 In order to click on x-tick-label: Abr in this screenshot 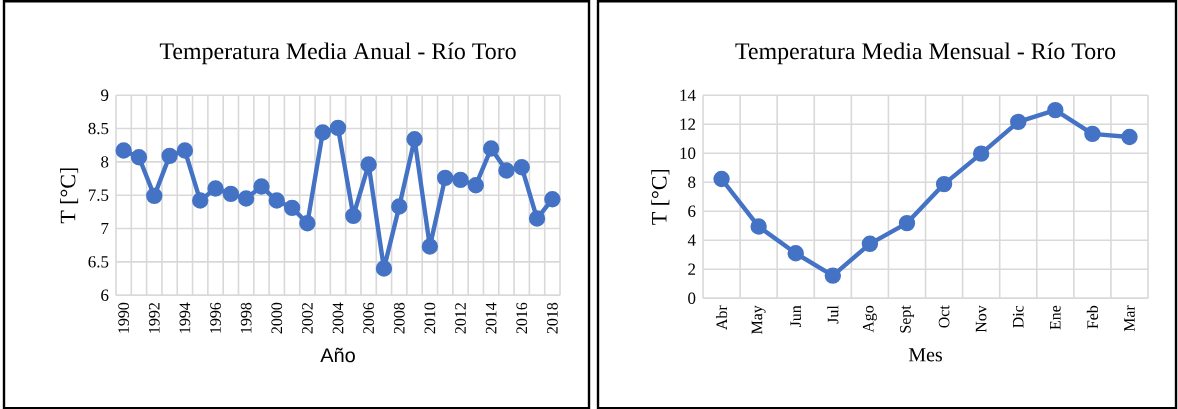, I will do `click(721, 317)`.